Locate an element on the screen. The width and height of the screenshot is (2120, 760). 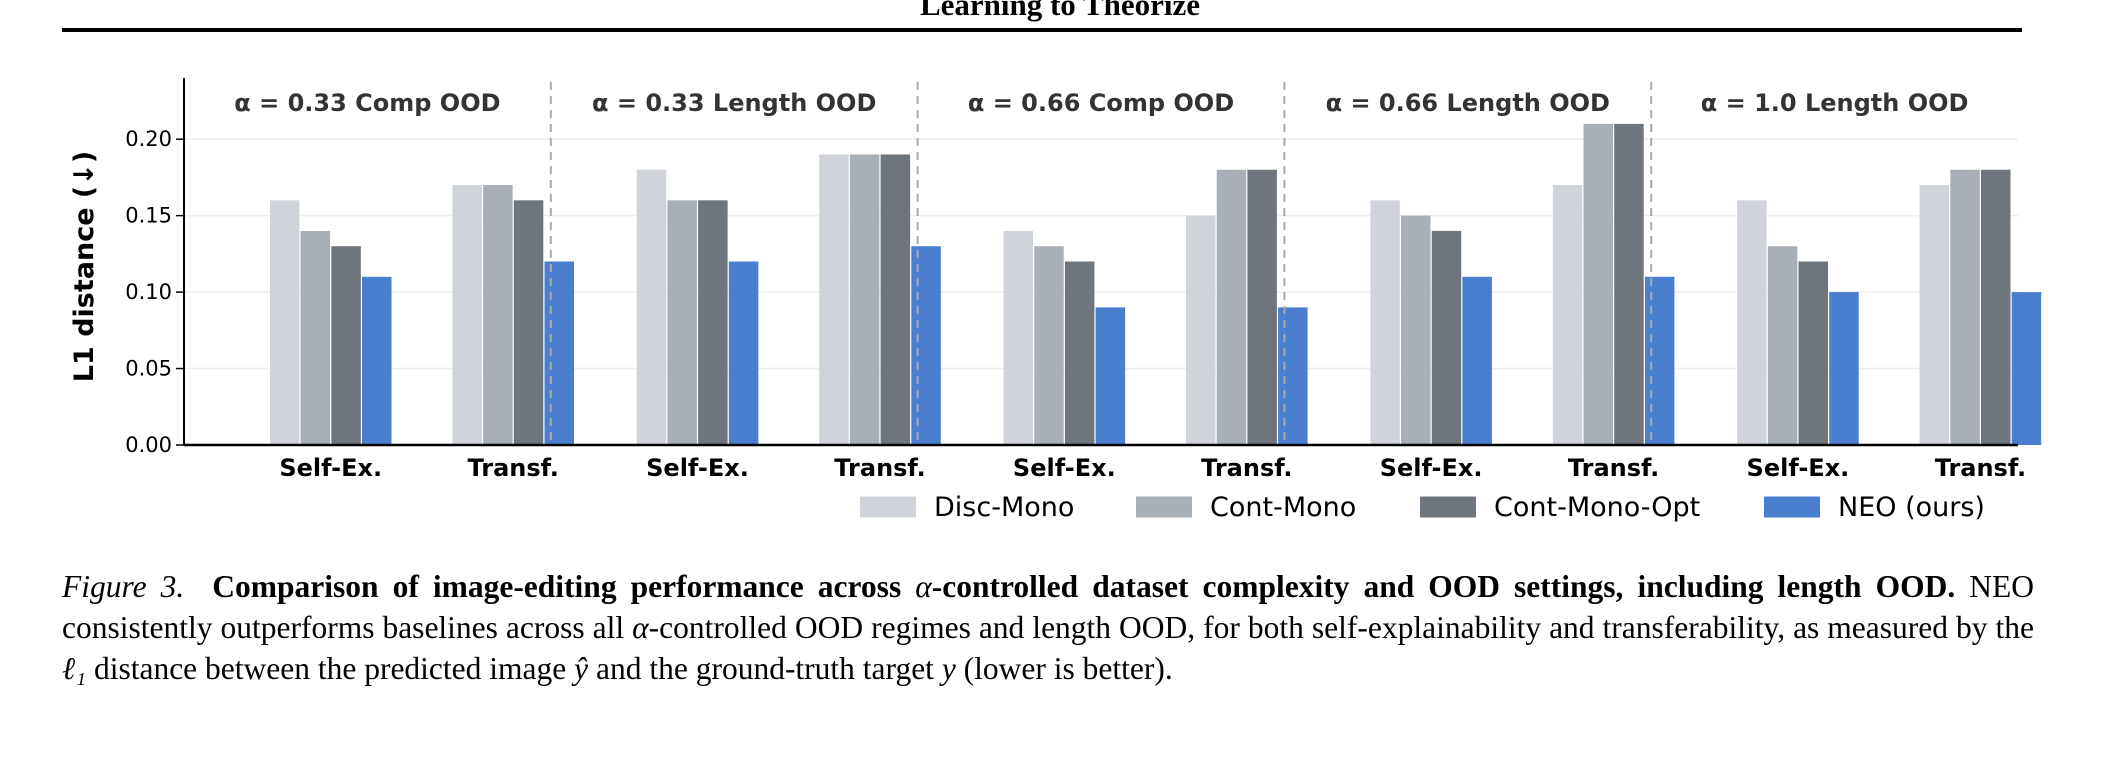
panel-title: α = 0.33 Length OOD is located at coordinates (734, 103).